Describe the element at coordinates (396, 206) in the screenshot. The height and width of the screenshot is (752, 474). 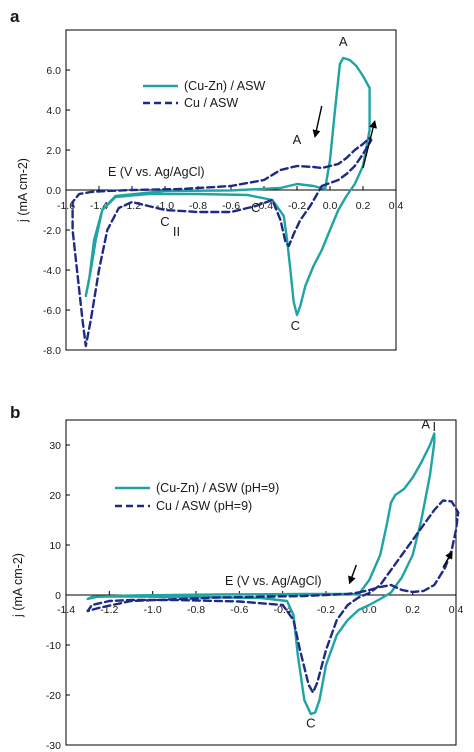
I see `panel-a-x-tick-label: 0.4` at that location.